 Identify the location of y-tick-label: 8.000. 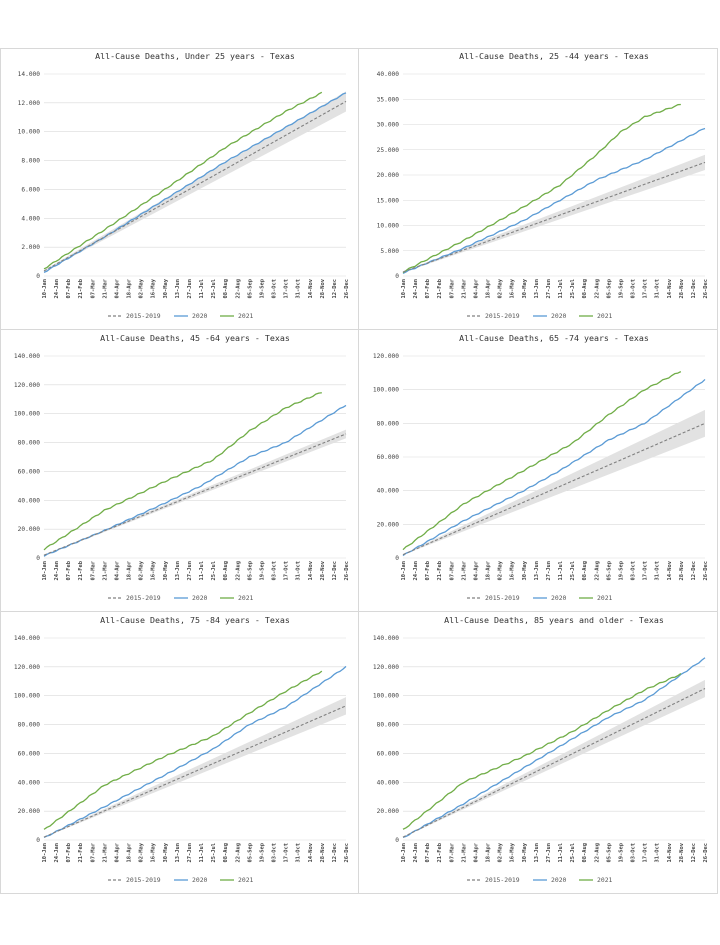
(30, 161).